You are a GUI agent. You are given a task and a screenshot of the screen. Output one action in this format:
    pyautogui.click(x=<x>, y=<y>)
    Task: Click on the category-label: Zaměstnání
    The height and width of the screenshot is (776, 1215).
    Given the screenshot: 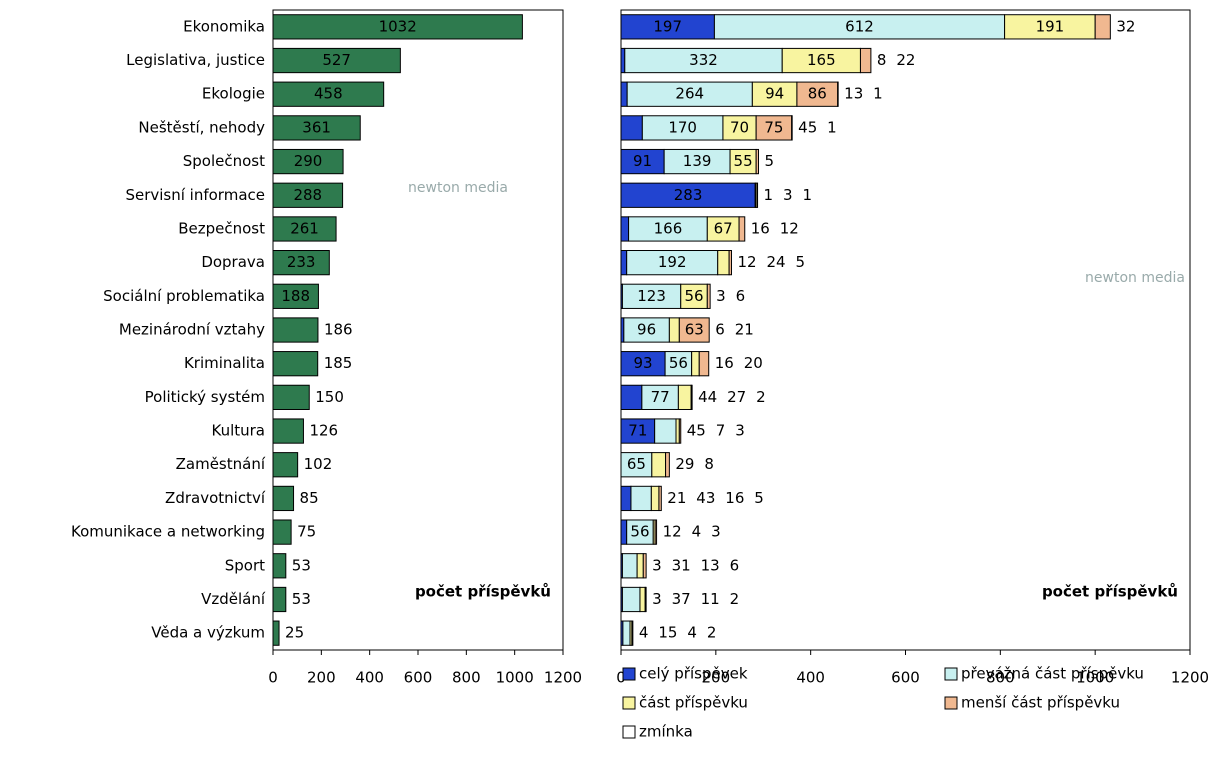 What is the action you would take?
    pyautogui.click(x=221, y=464)
    